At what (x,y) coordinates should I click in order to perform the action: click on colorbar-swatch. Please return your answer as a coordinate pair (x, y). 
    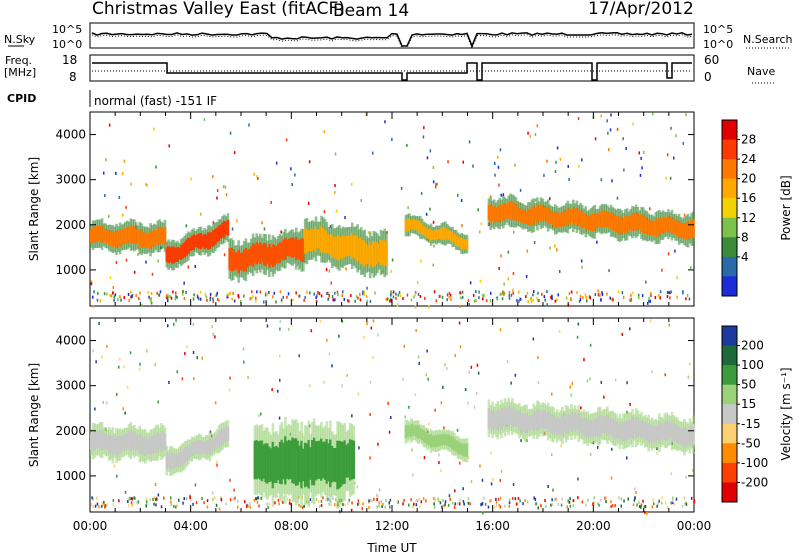
    Looking at the image, I should click on (729, 375).